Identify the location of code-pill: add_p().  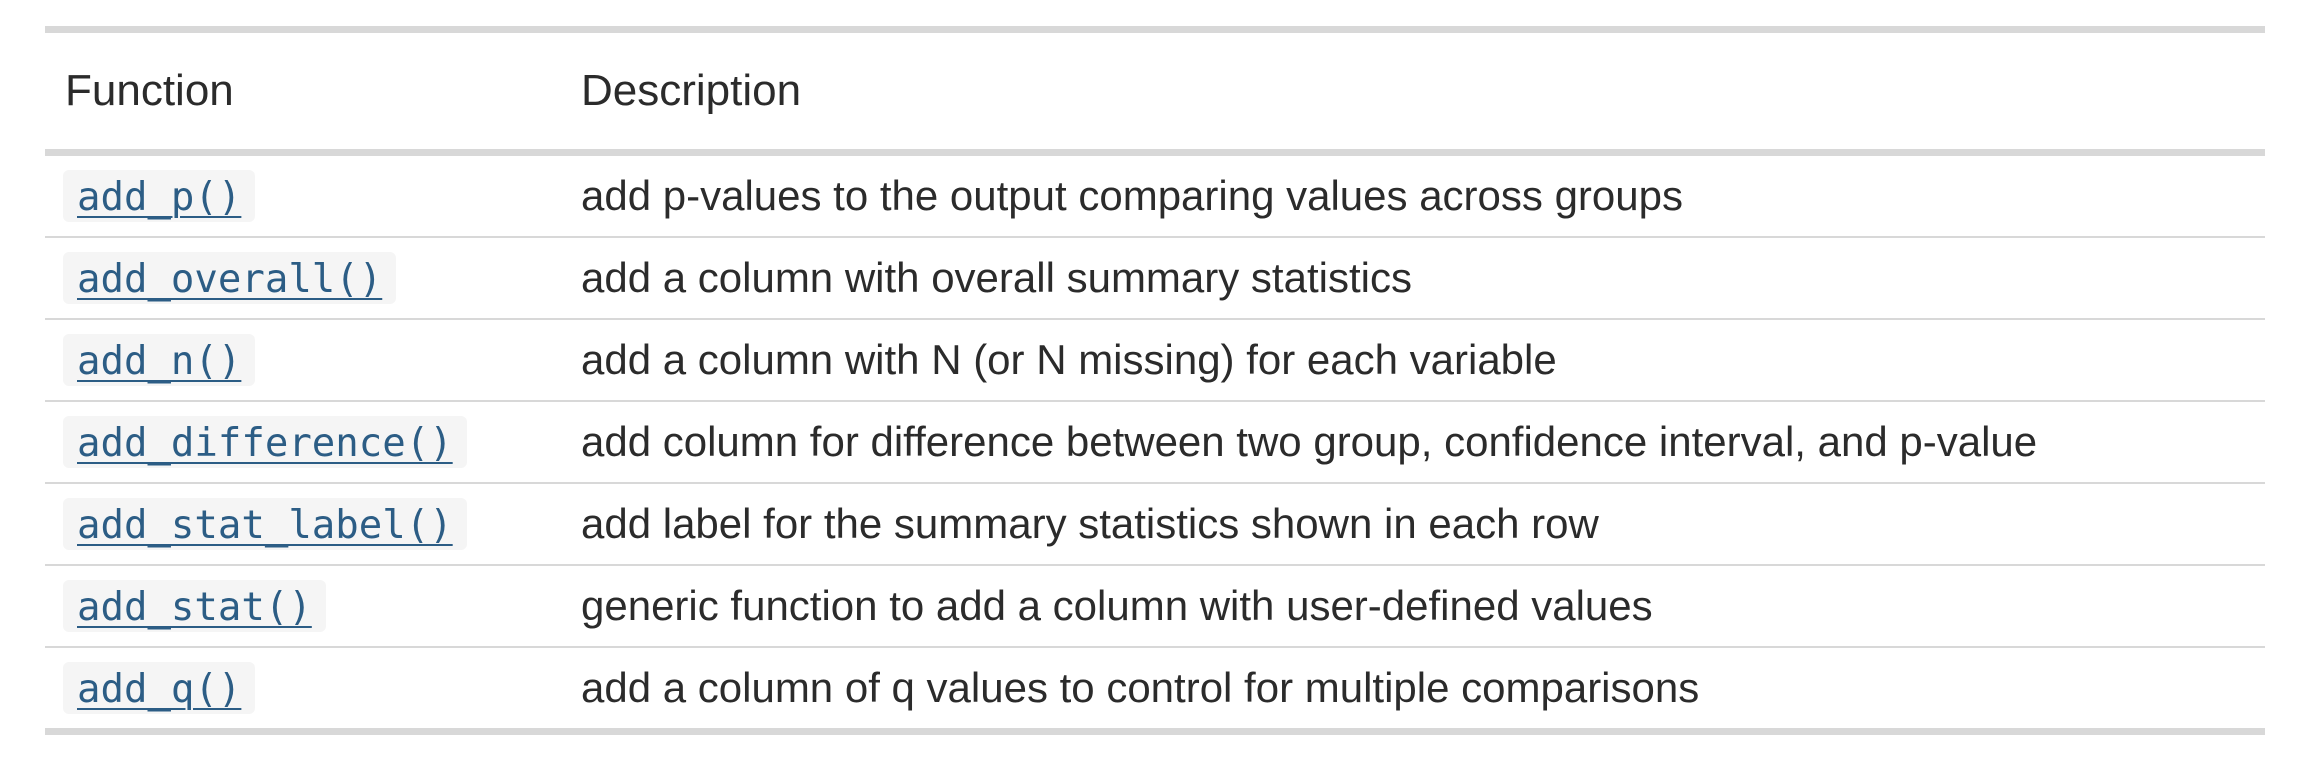
(159, 196).